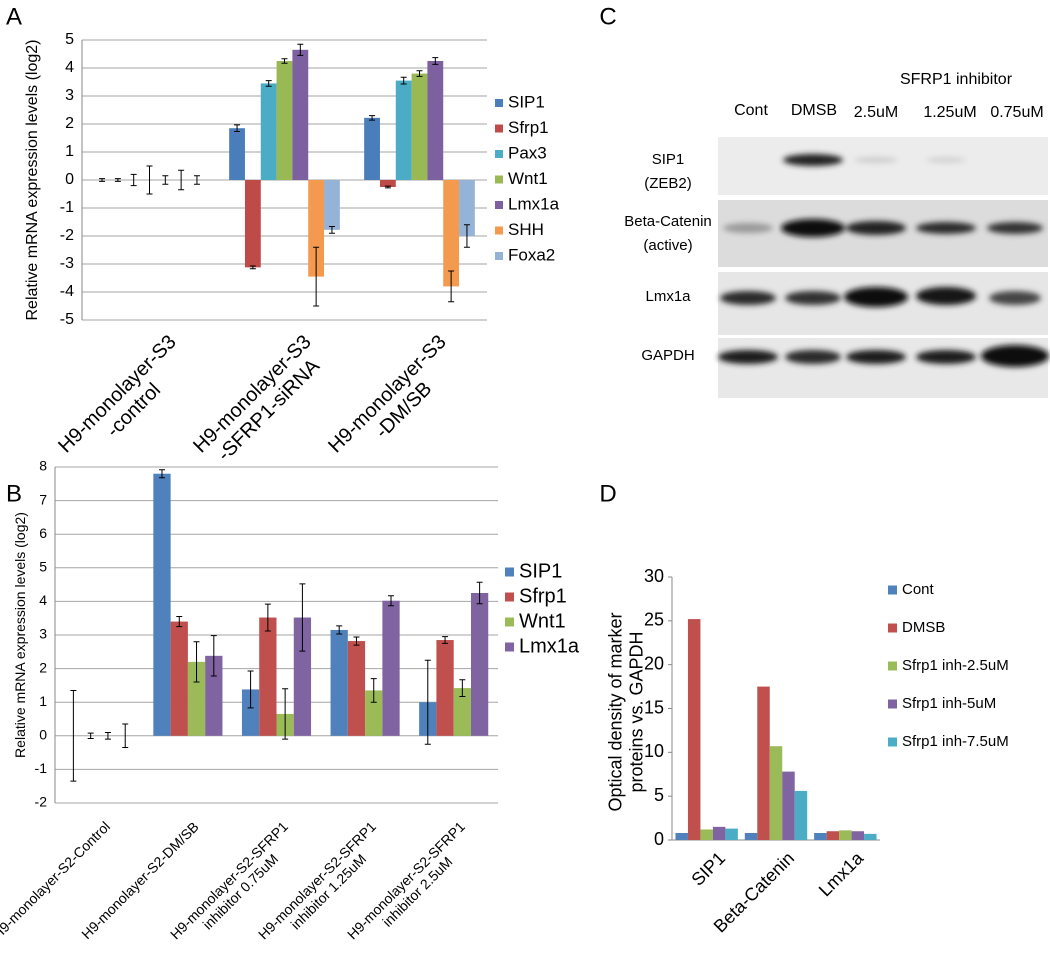 Image resolution: width=1050 pixels, height=964 pixels. I want to click on row-label: GAPDH, so click(667, 355).